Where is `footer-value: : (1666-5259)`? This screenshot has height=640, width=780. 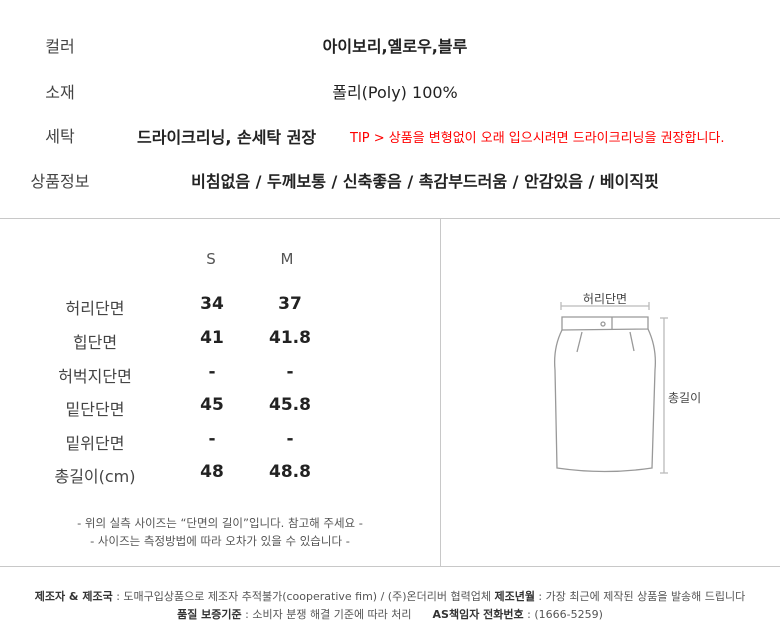 footer-value: : (1666-5259) is located at coordinates (563, 614).